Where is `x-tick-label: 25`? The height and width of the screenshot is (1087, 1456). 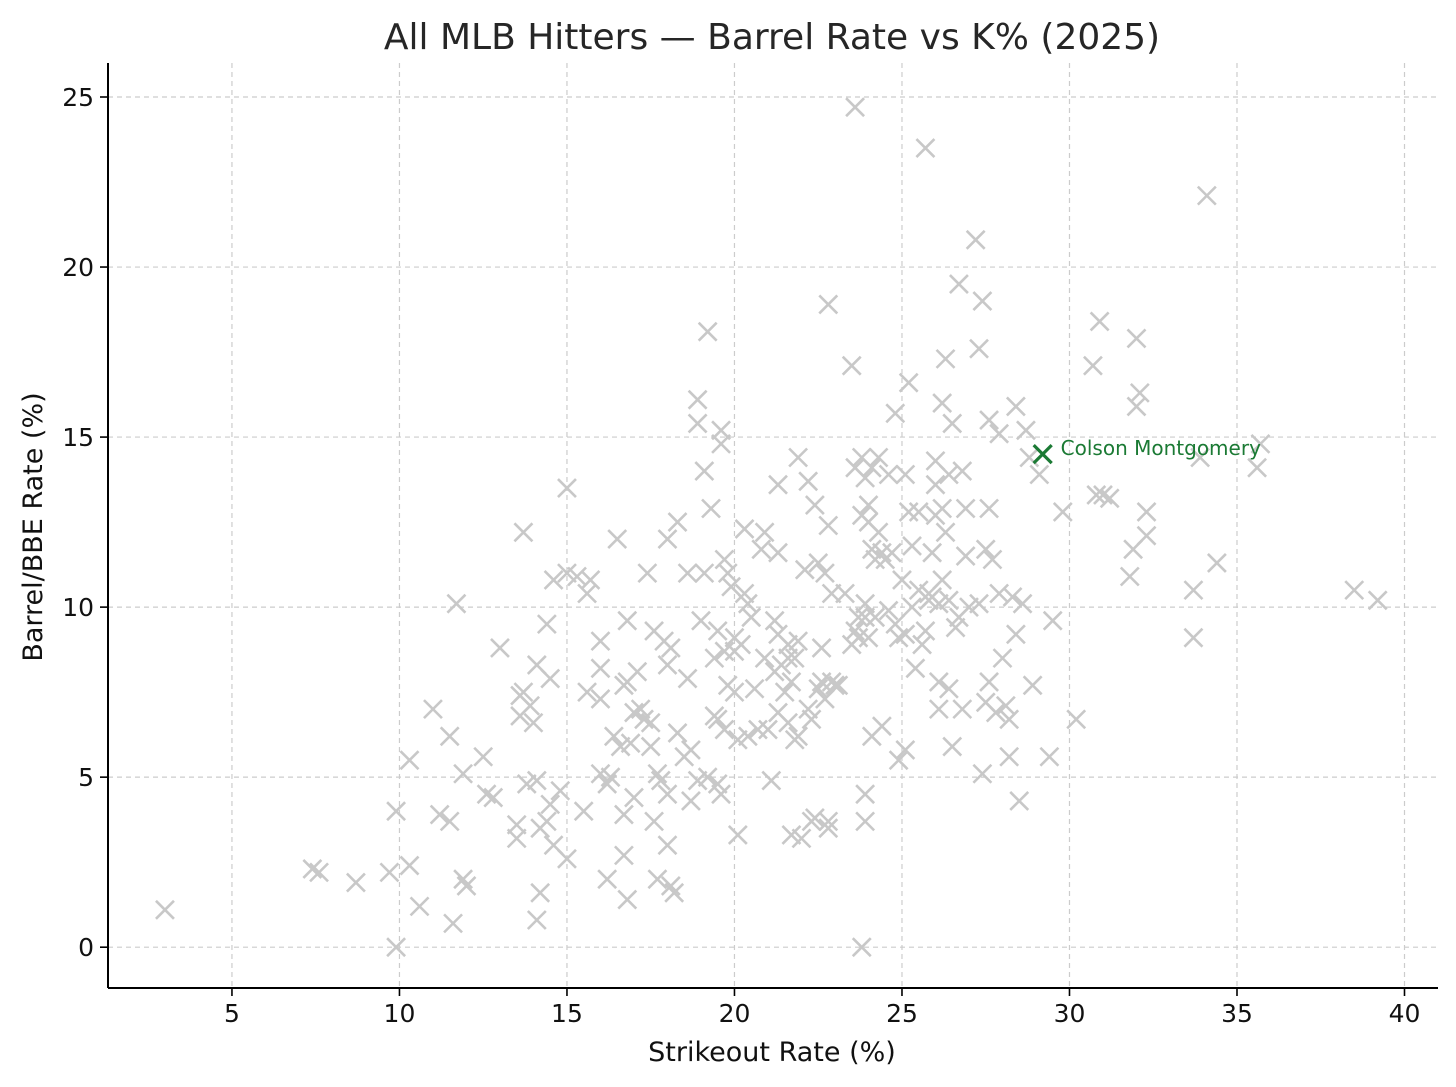 x-tick-label: 25 is located at coordinates (902, 1013).